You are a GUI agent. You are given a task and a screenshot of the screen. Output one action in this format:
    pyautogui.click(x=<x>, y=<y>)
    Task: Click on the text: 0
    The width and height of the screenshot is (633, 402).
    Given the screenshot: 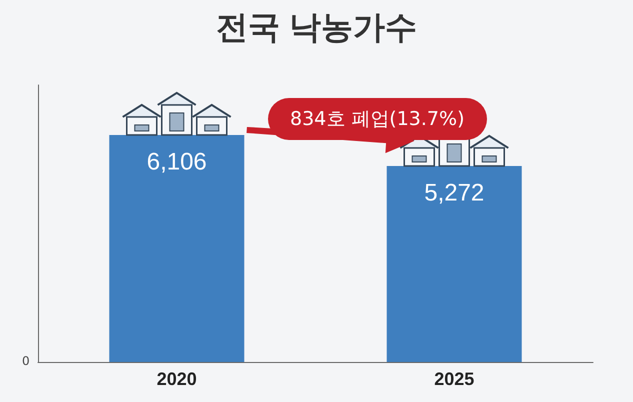 What is the action you would take?
    pyautogui.click(x=26, y=361)
    